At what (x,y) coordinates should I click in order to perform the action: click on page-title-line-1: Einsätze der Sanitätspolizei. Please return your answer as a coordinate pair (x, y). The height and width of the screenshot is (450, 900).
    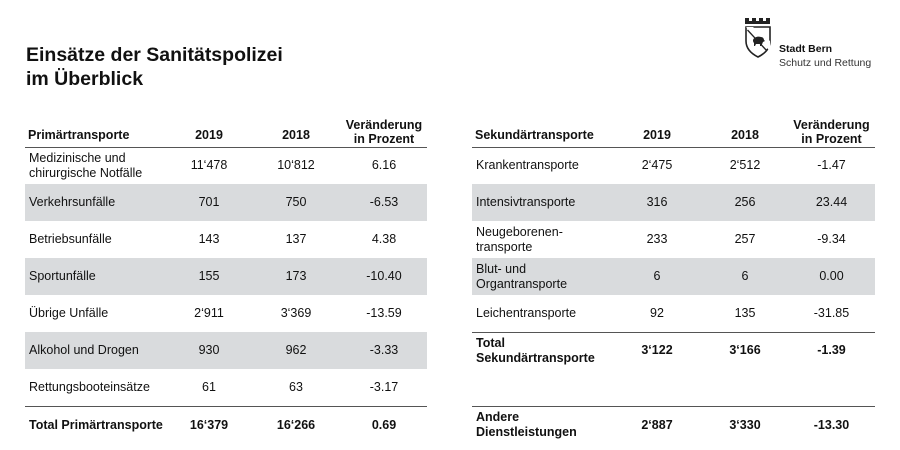
    Looking at the image, I should click on (154, 55).